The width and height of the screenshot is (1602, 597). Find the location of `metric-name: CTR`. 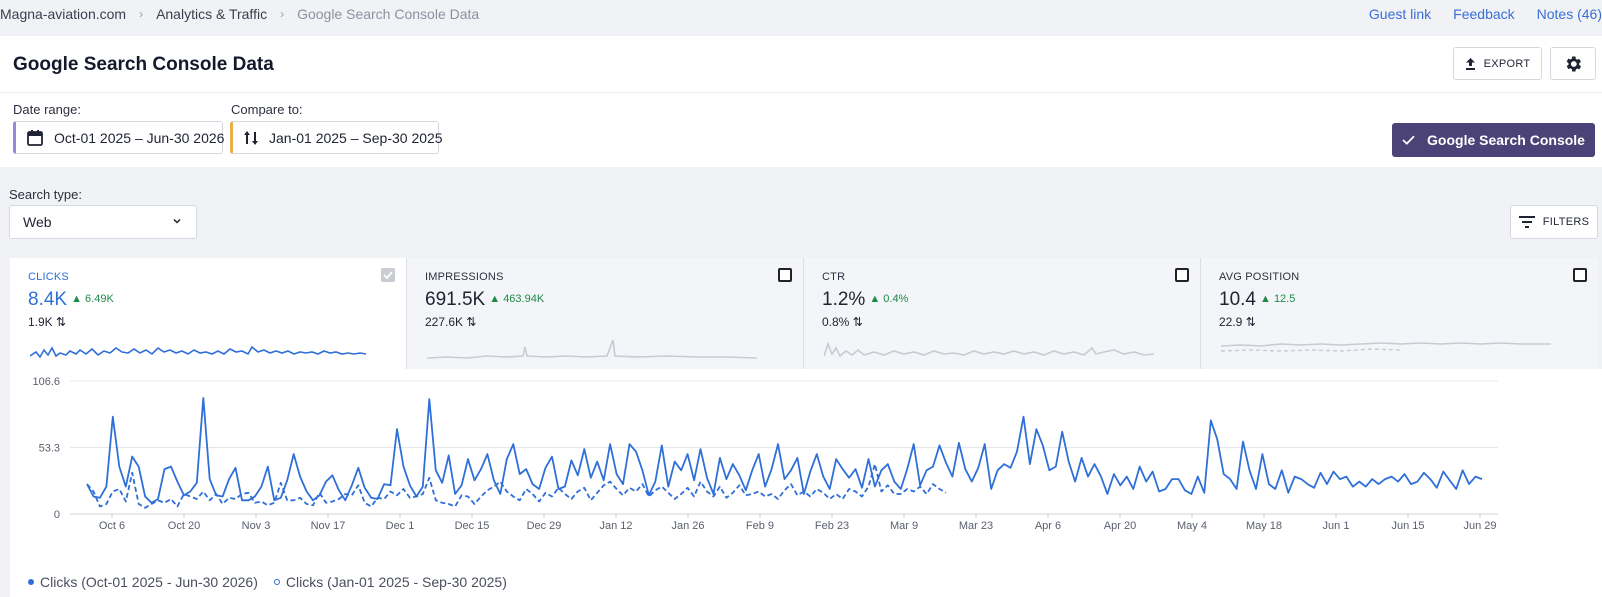

metric-name: CTR is located at coordinates (834, 277).